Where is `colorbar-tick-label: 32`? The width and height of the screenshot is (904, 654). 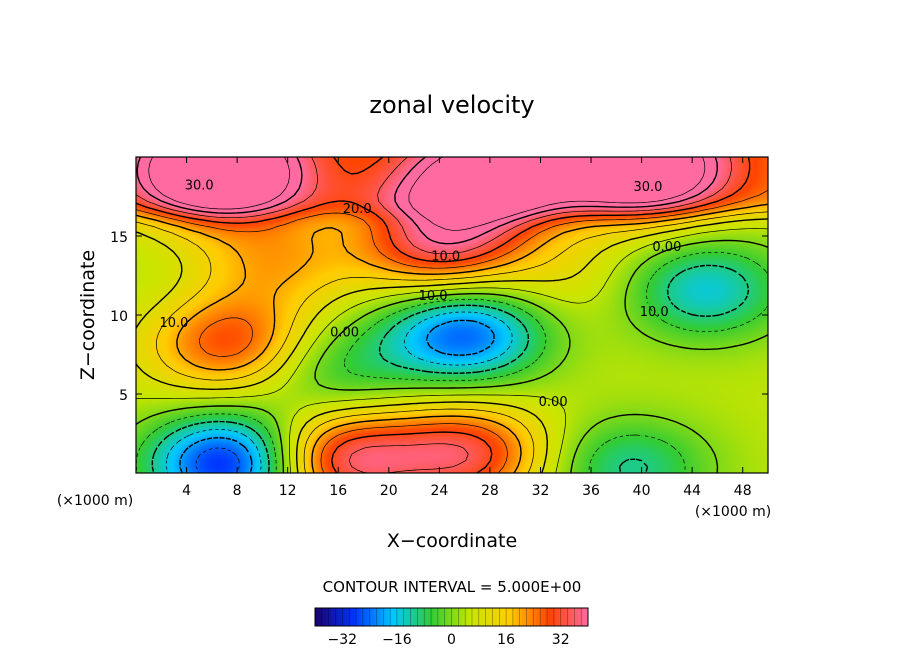 colorbar-tick-label: 32 is located at coordinates (561, 640).